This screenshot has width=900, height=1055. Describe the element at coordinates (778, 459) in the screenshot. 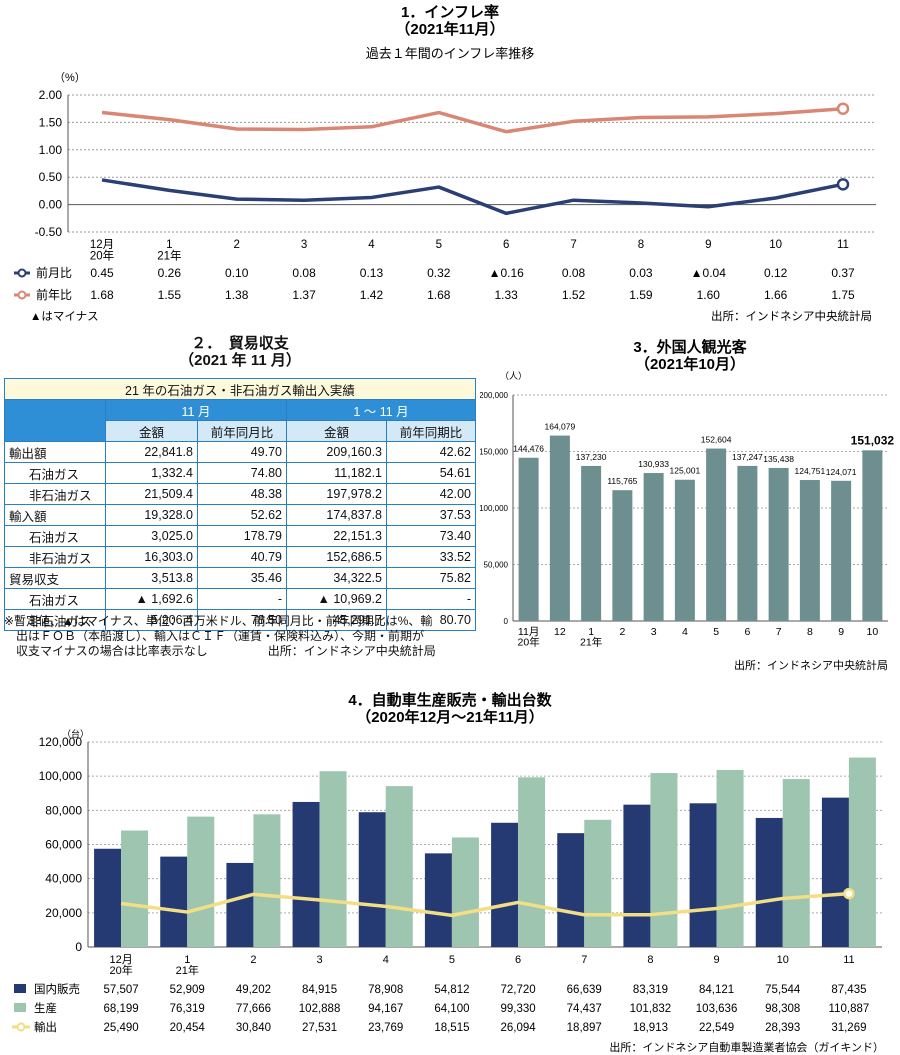

I see `data-label: 135,438` at that location.